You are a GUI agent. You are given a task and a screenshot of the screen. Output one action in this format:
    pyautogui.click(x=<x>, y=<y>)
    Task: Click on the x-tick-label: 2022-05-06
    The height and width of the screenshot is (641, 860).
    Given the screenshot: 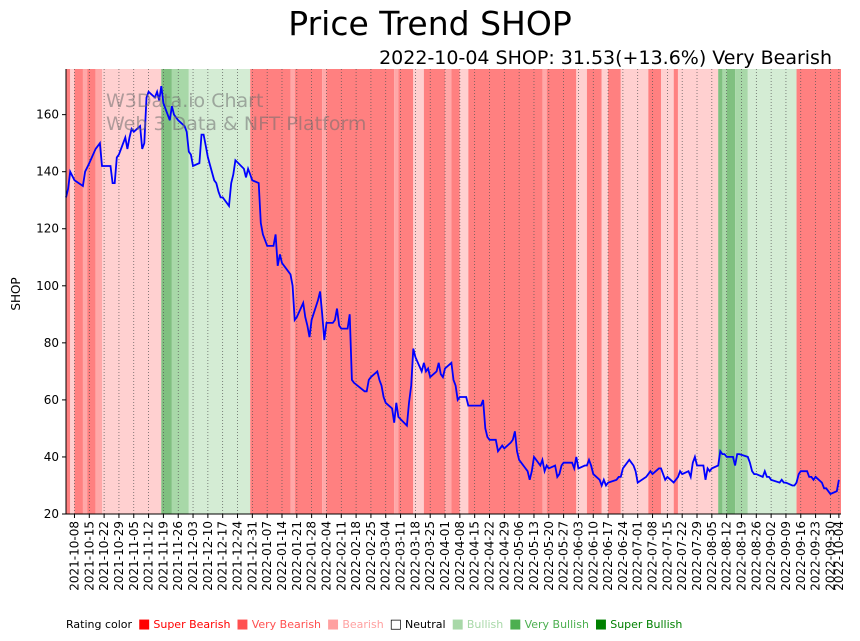 What is the action you would take?
    pyautogui.click(x=519, y=556)
    